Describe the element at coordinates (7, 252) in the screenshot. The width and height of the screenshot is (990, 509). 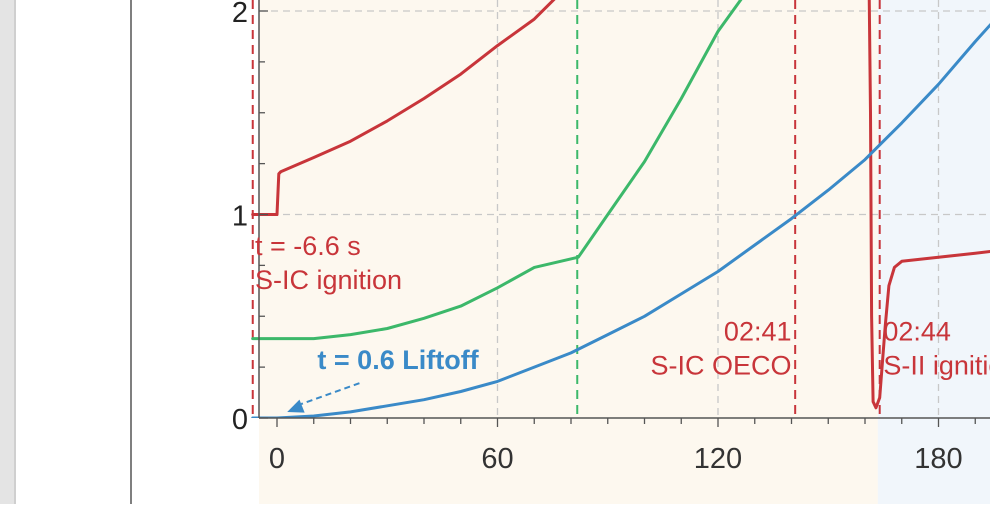
I see `window-left-edge` at that location.